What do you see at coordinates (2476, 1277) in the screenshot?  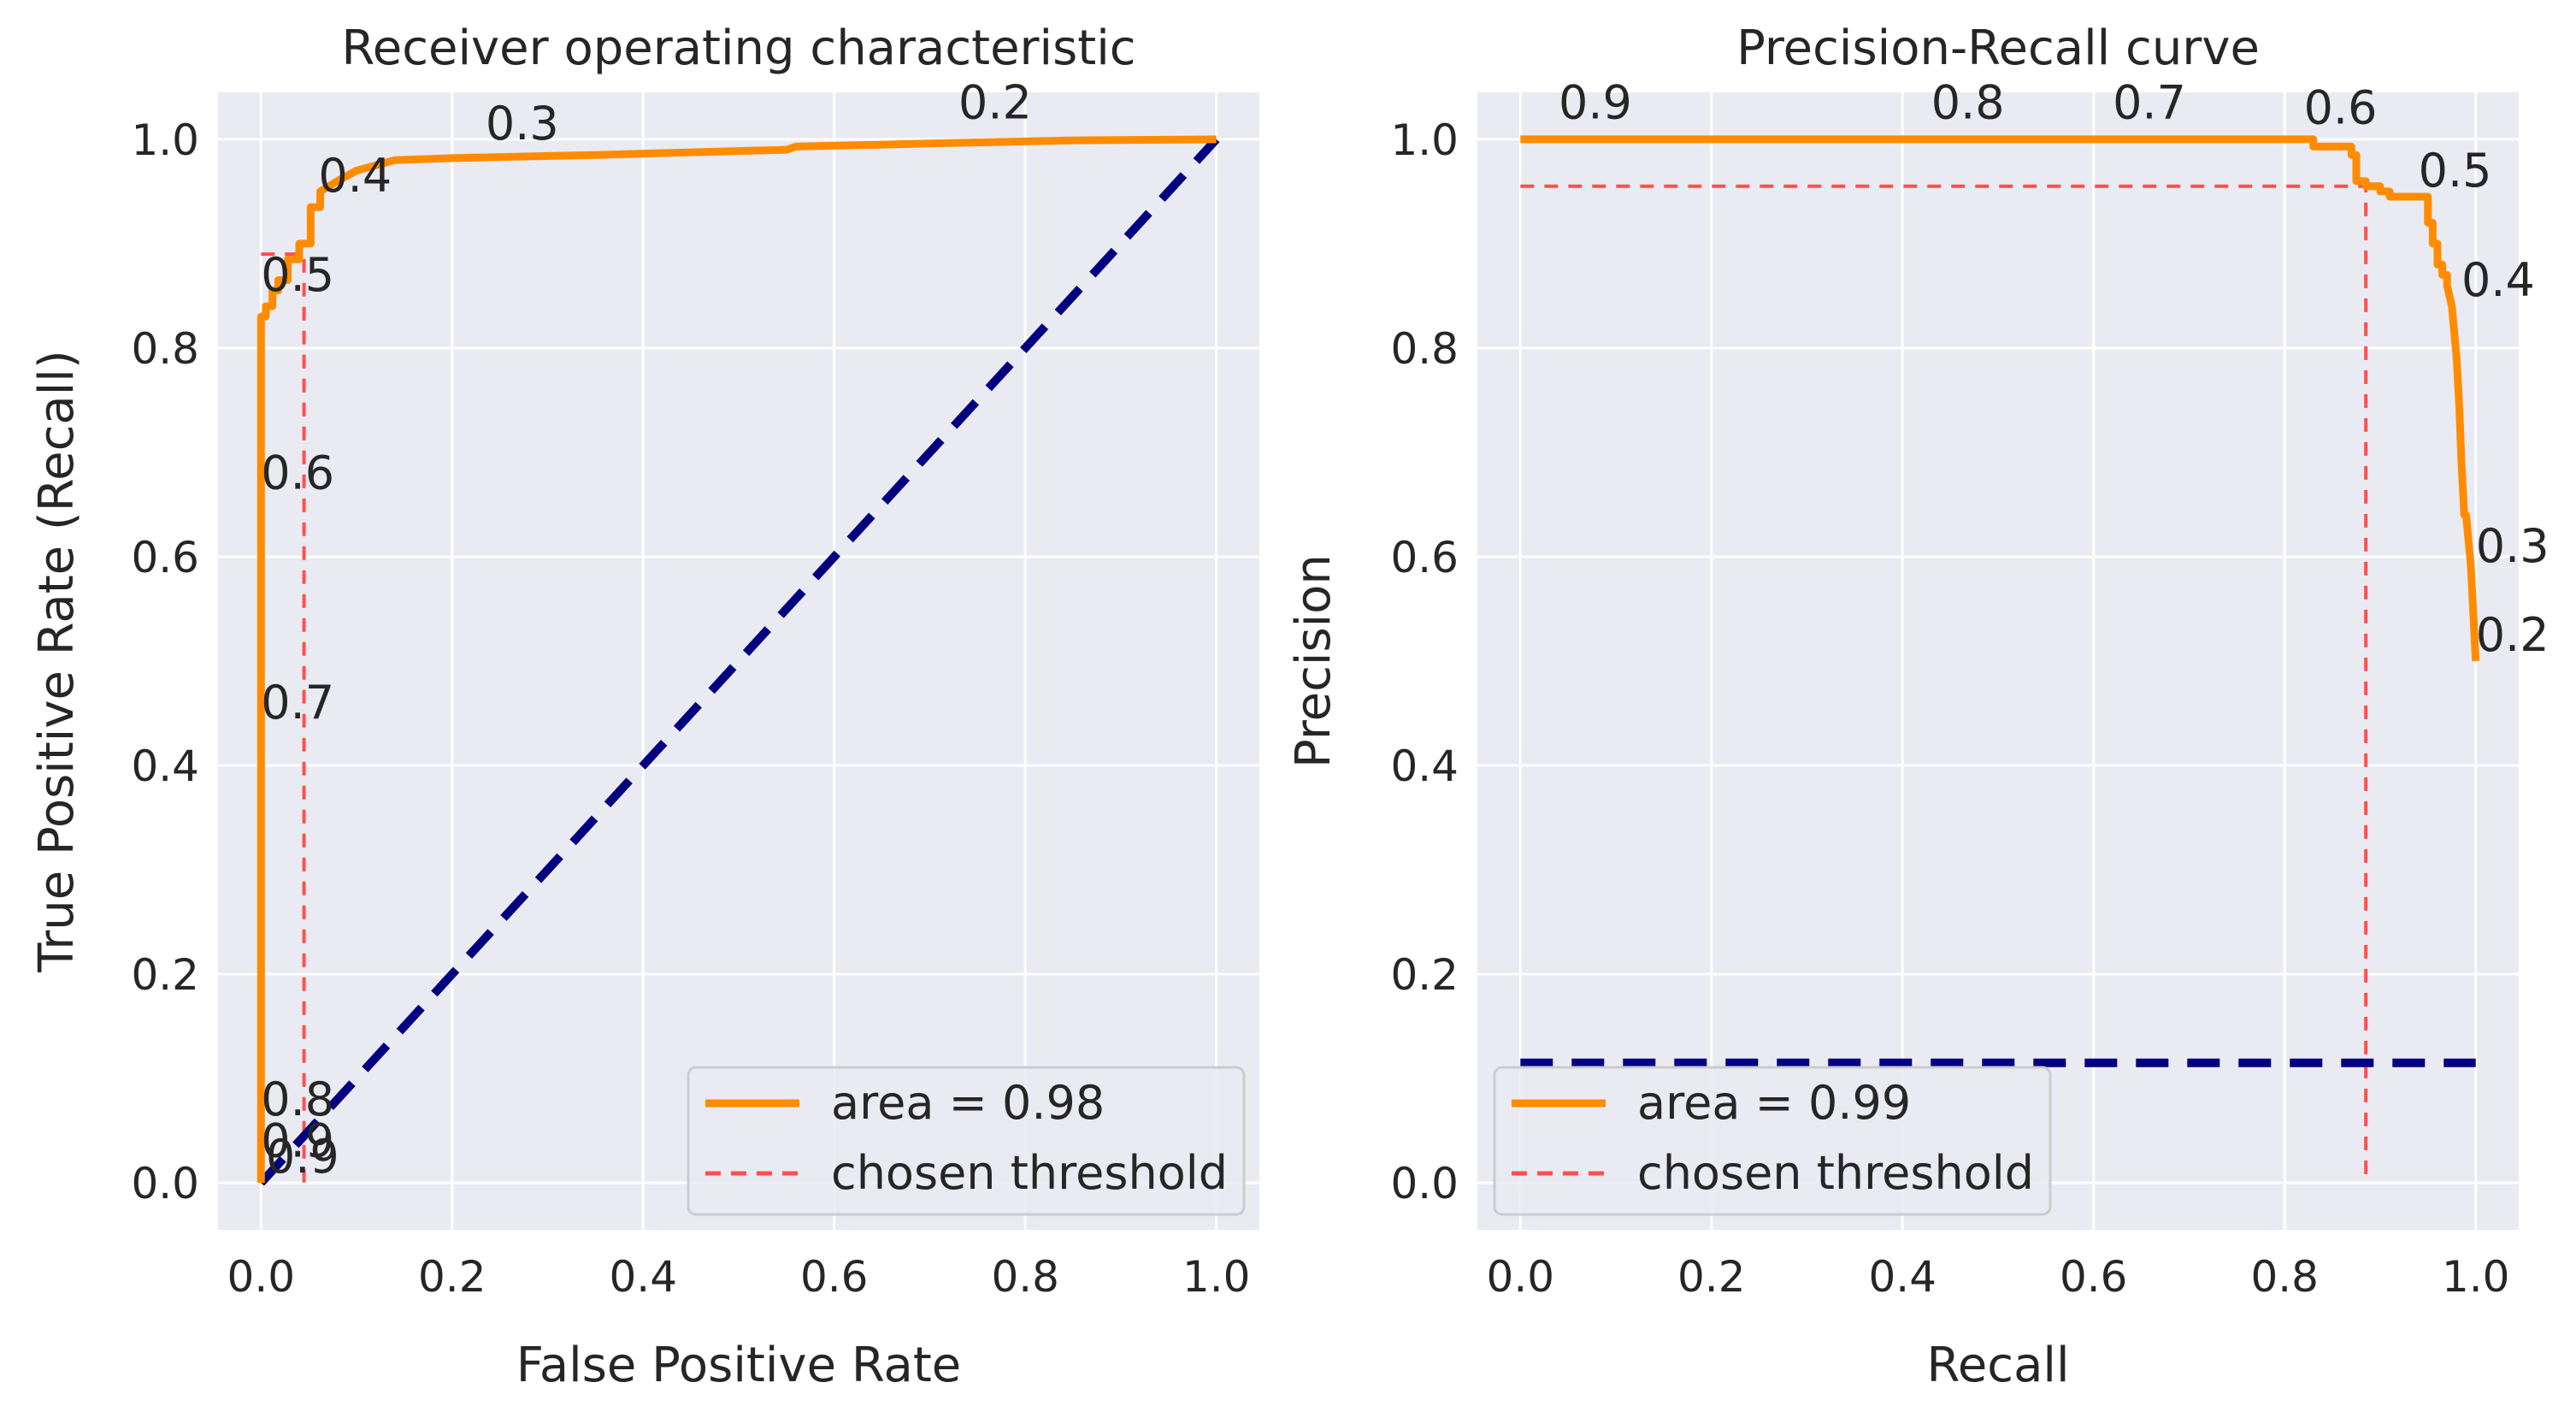 I see `pr-x-tick-label: 1.0` at bounding box center [2476, 1277].